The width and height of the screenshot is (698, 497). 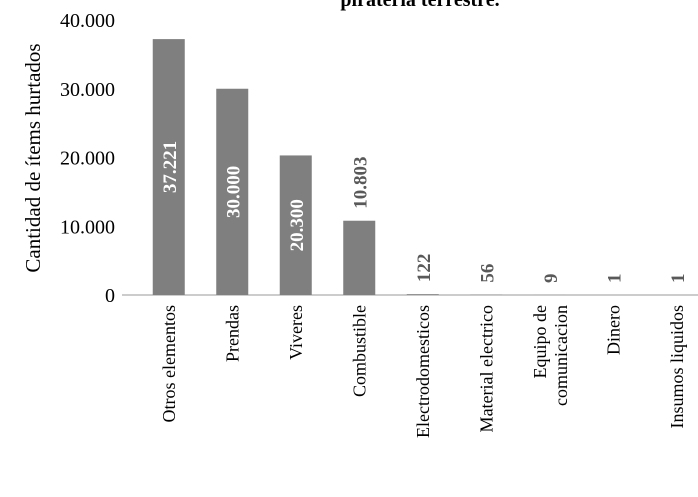 I want to click on value-label: 20.300, so click(x=297, y=225).